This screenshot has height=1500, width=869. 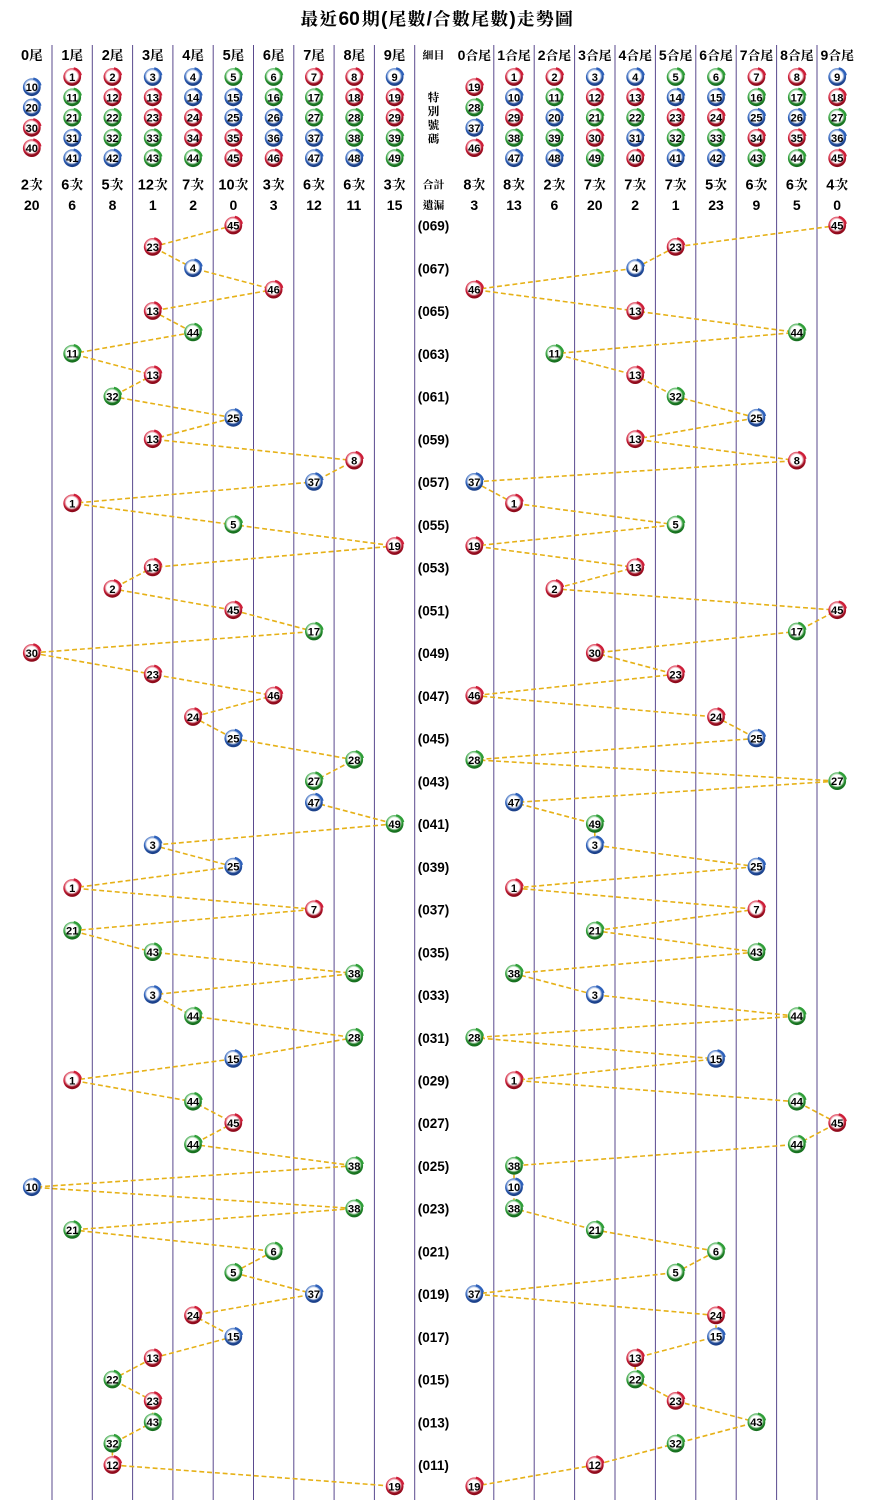 What do you see at coordinates (595, 825) in the screenshot?
I see `svg-text: 49` at bounding box center [595, 825].